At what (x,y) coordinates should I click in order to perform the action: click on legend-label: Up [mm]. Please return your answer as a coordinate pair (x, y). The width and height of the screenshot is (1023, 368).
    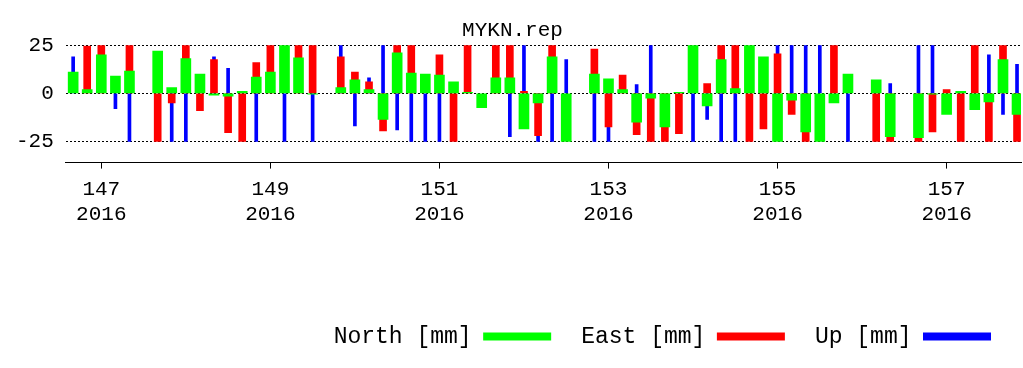
    Looking at the image, I should click on (863, 336).